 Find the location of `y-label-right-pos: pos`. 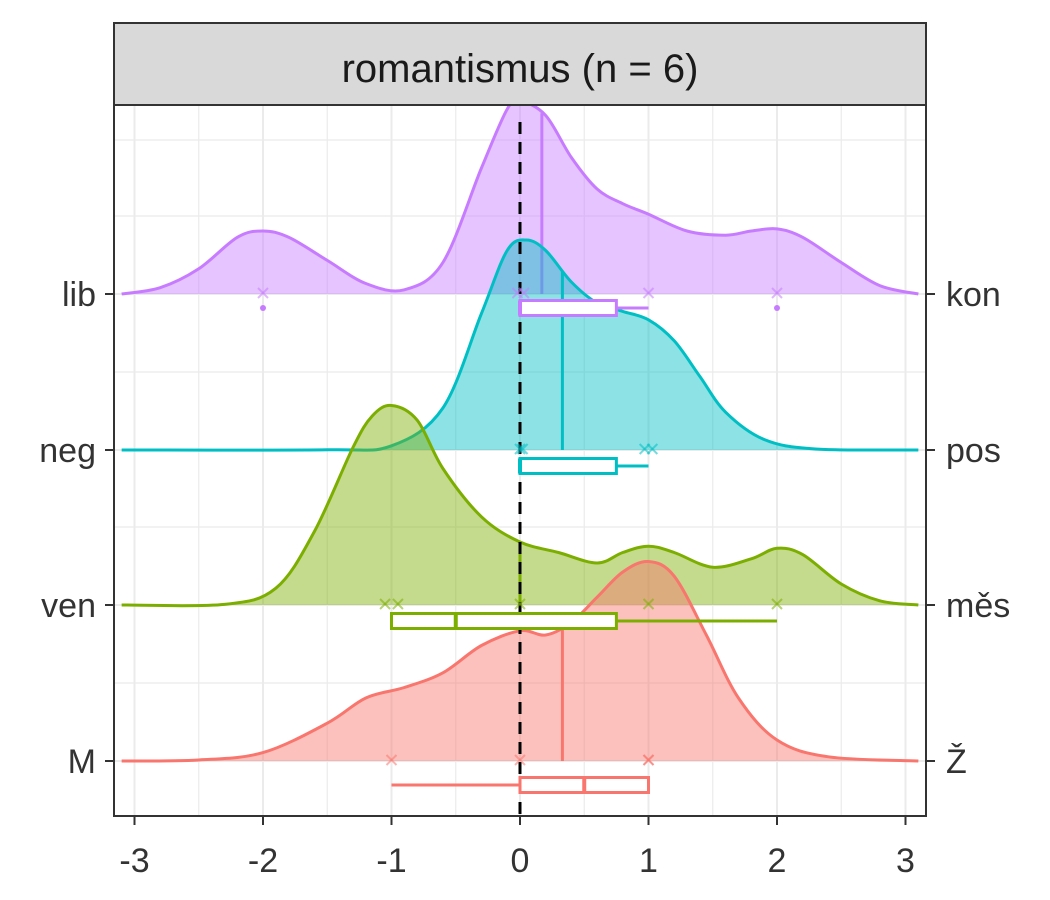

y-label-right-pos: pos is located at coordinates (973, 451).